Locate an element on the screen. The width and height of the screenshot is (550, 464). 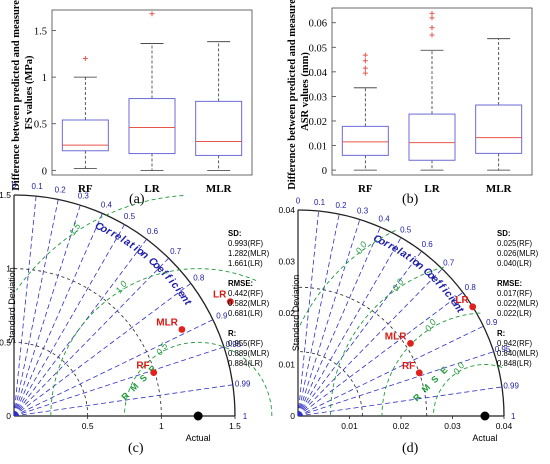
box-MLR is located at coordinates (219, 128).